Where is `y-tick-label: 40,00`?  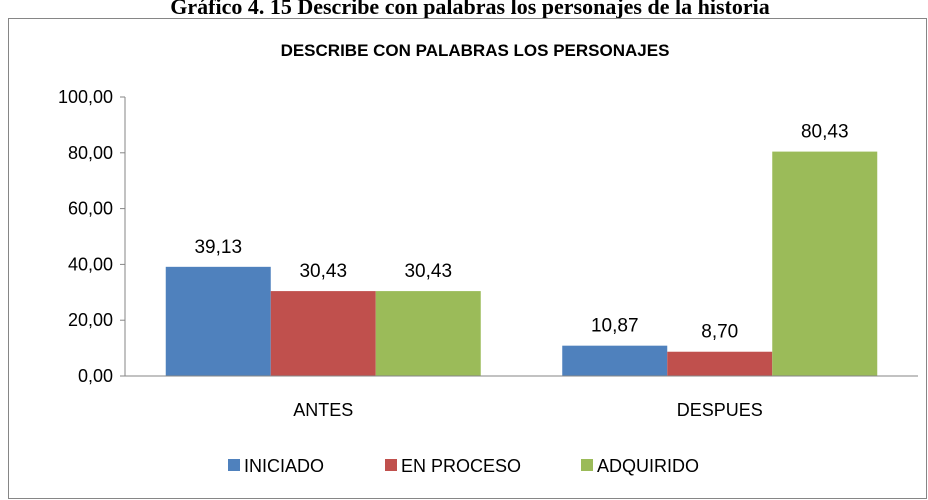 y-tick-label: 40,00 is located at coordinates (90, 264).